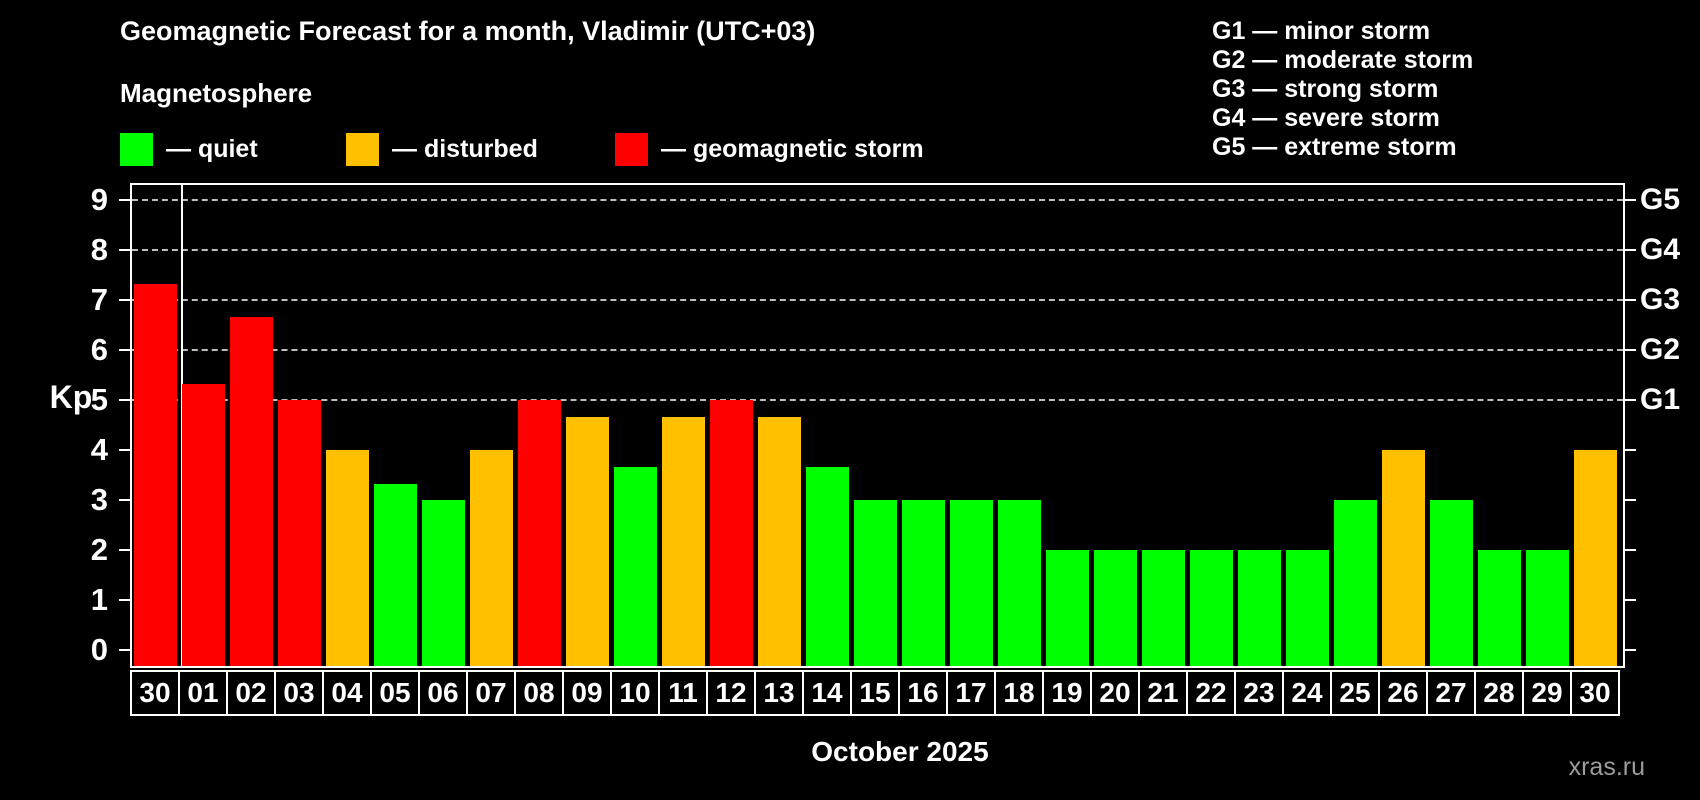 This screenshot has width=1700, height=800. I want to click on g4-legend-line: G4 — severe storm, so click(1326, 118).